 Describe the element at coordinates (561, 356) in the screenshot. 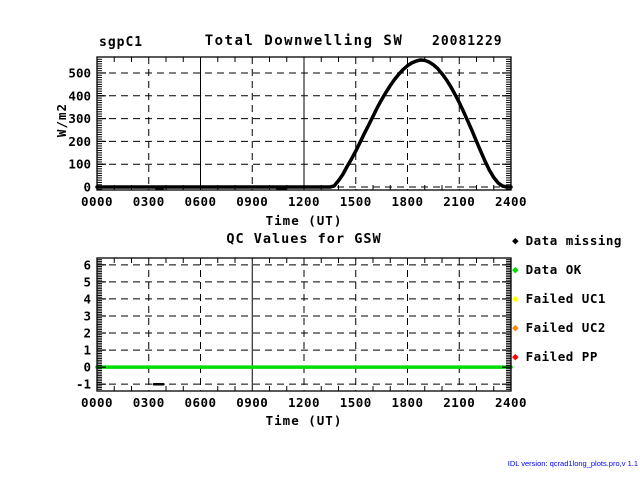

I see `legend-label: Failed PP` at that location.